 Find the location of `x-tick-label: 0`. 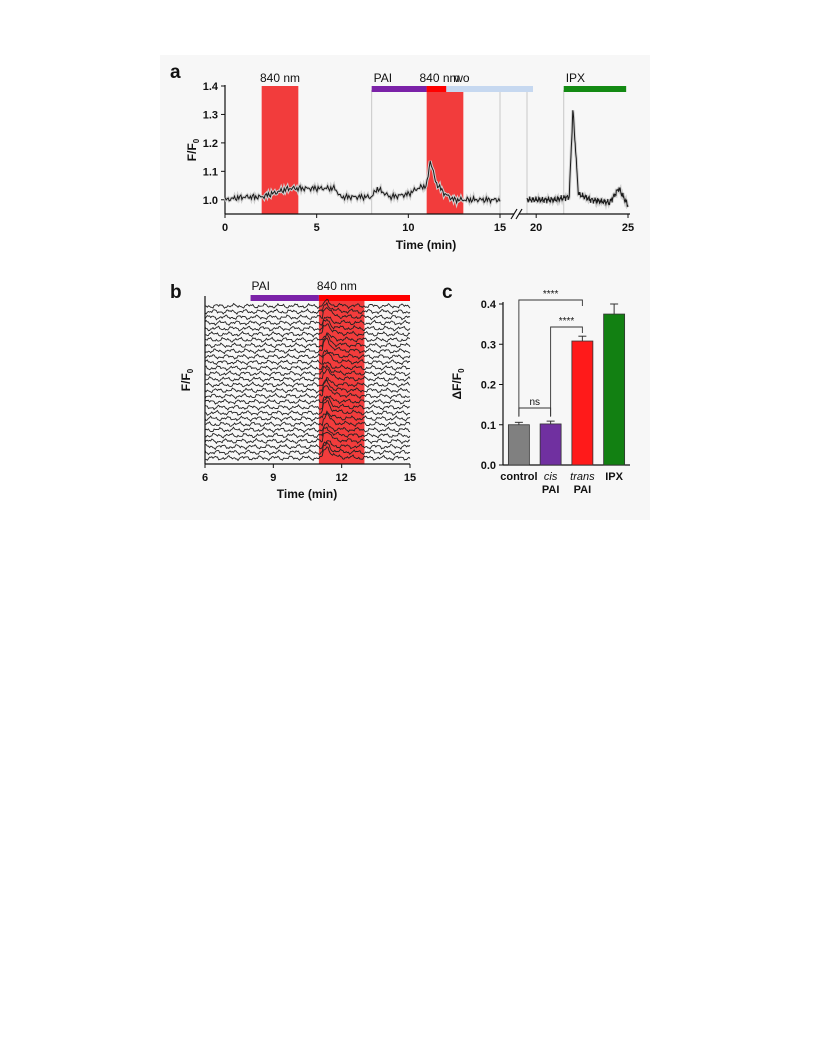

x-tick-label: 0 is located at coordinates (225, 228).